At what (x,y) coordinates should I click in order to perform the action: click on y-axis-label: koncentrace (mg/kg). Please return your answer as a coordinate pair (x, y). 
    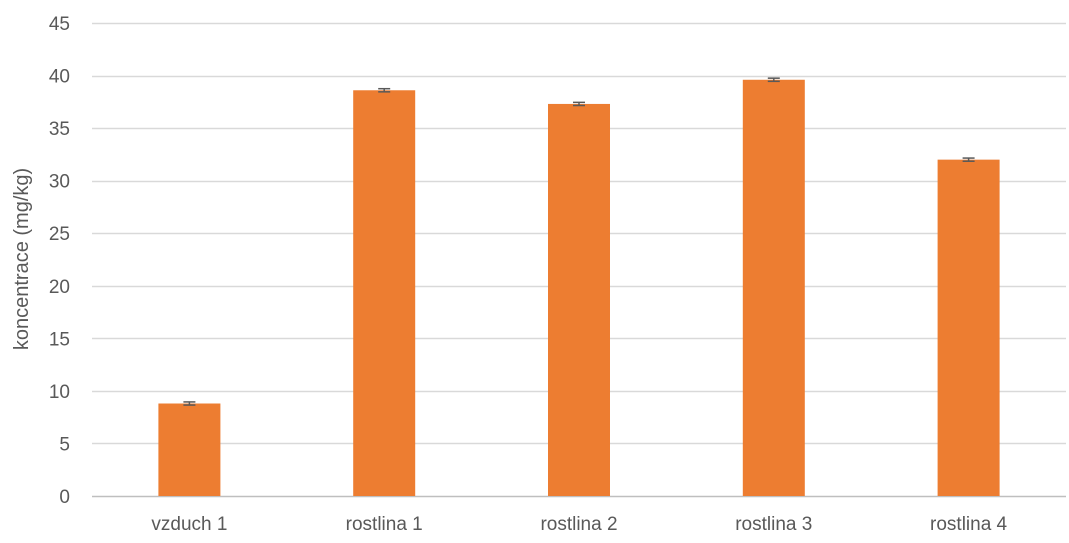
    Looking at the image, I should click on (22, 259).